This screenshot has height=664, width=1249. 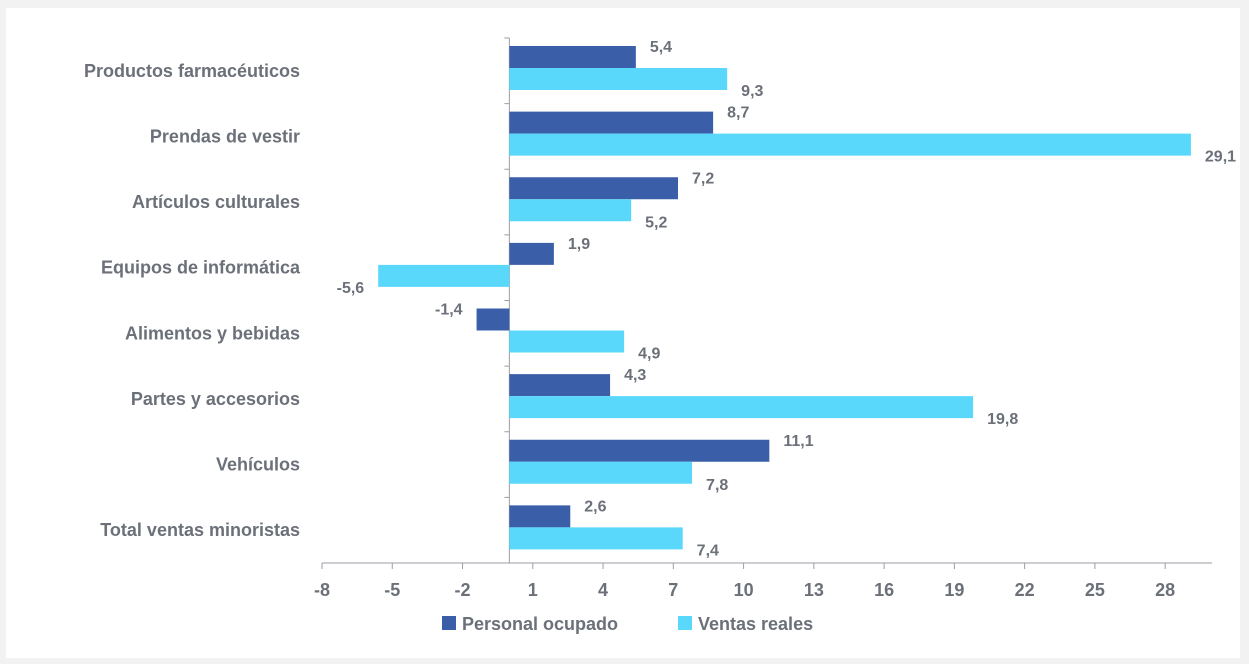 What do you see at coordinates (954, 590) in the screenshot?
I see `x-tick-label: 19` at bounding box center [954, 590].